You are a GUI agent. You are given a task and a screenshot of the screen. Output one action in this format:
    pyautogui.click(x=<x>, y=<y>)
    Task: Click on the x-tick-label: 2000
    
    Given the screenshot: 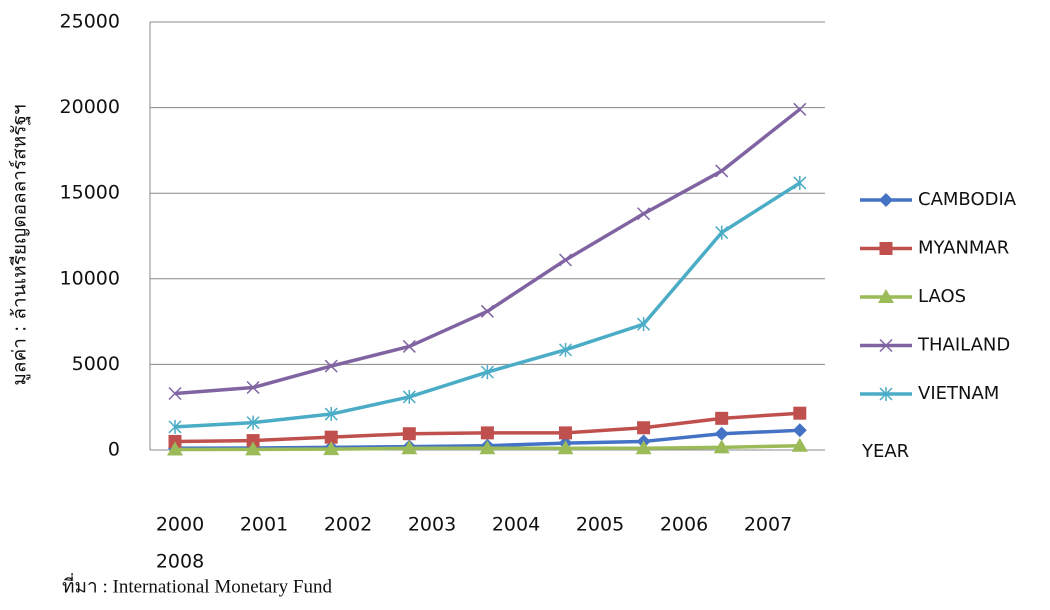 What is the action you would take?
    pyautogui.click(x=180, y=525)
    